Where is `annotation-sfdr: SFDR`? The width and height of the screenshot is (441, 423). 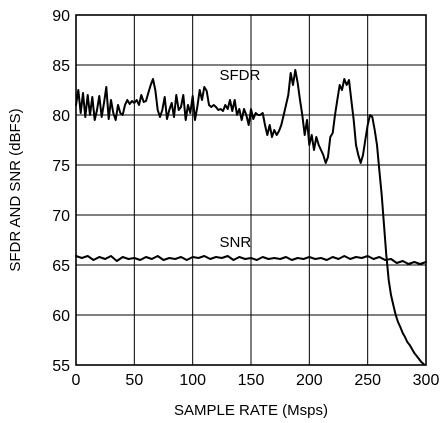
annotation-sfdr: SFDR is located at coordinates (240, 75).